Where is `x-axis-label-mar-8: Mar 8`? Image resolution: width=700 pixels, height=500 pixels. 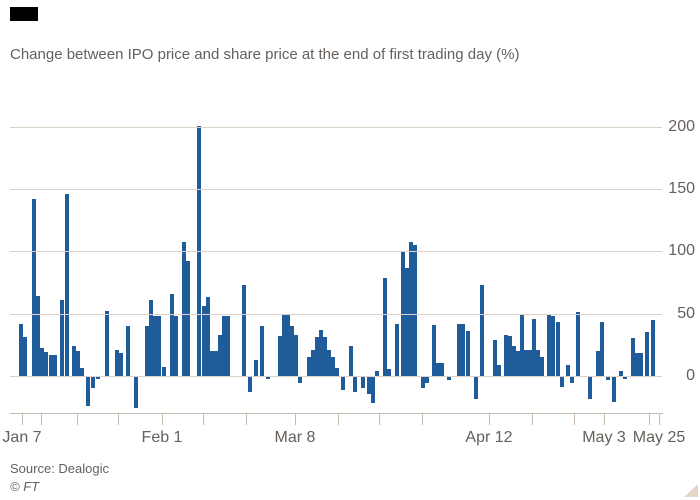 x-axis-label-mar-8: Mar 8 is located at coordinates (295, 437).